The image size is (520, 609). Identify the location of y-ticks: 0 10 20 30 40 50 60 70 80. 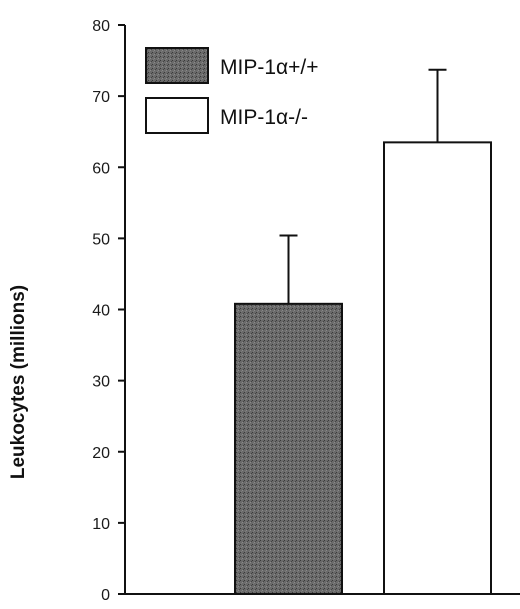
(108, 311).